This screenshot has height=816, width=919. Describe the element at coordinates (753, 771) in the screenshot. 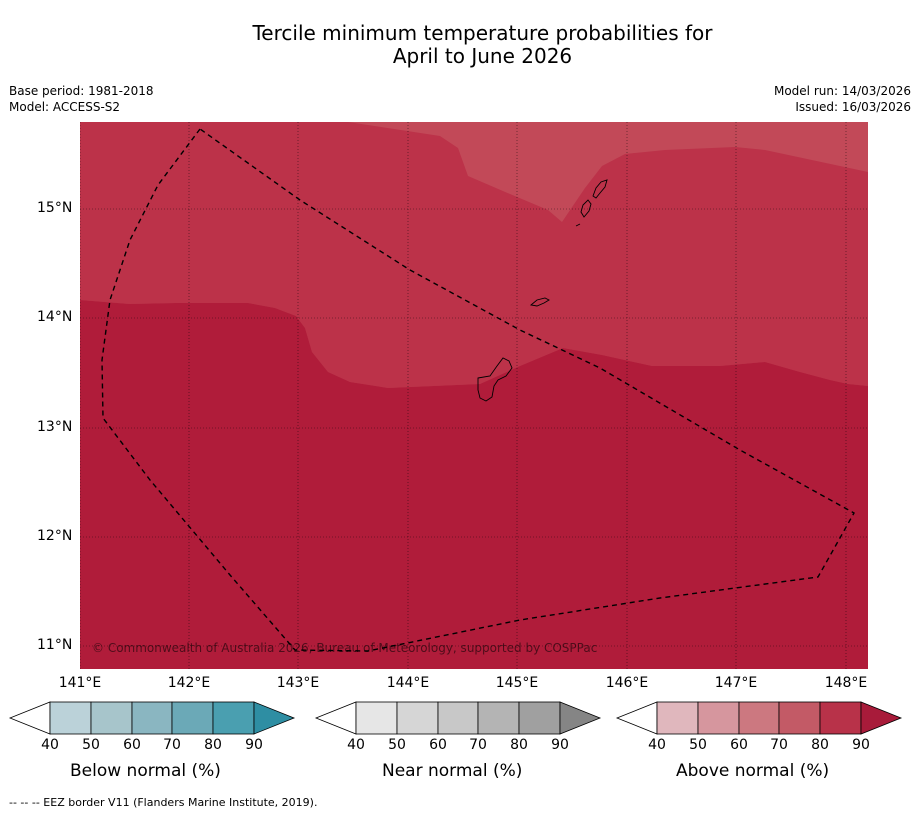

I see `cb-above-title: Above normal (%)` at that location.